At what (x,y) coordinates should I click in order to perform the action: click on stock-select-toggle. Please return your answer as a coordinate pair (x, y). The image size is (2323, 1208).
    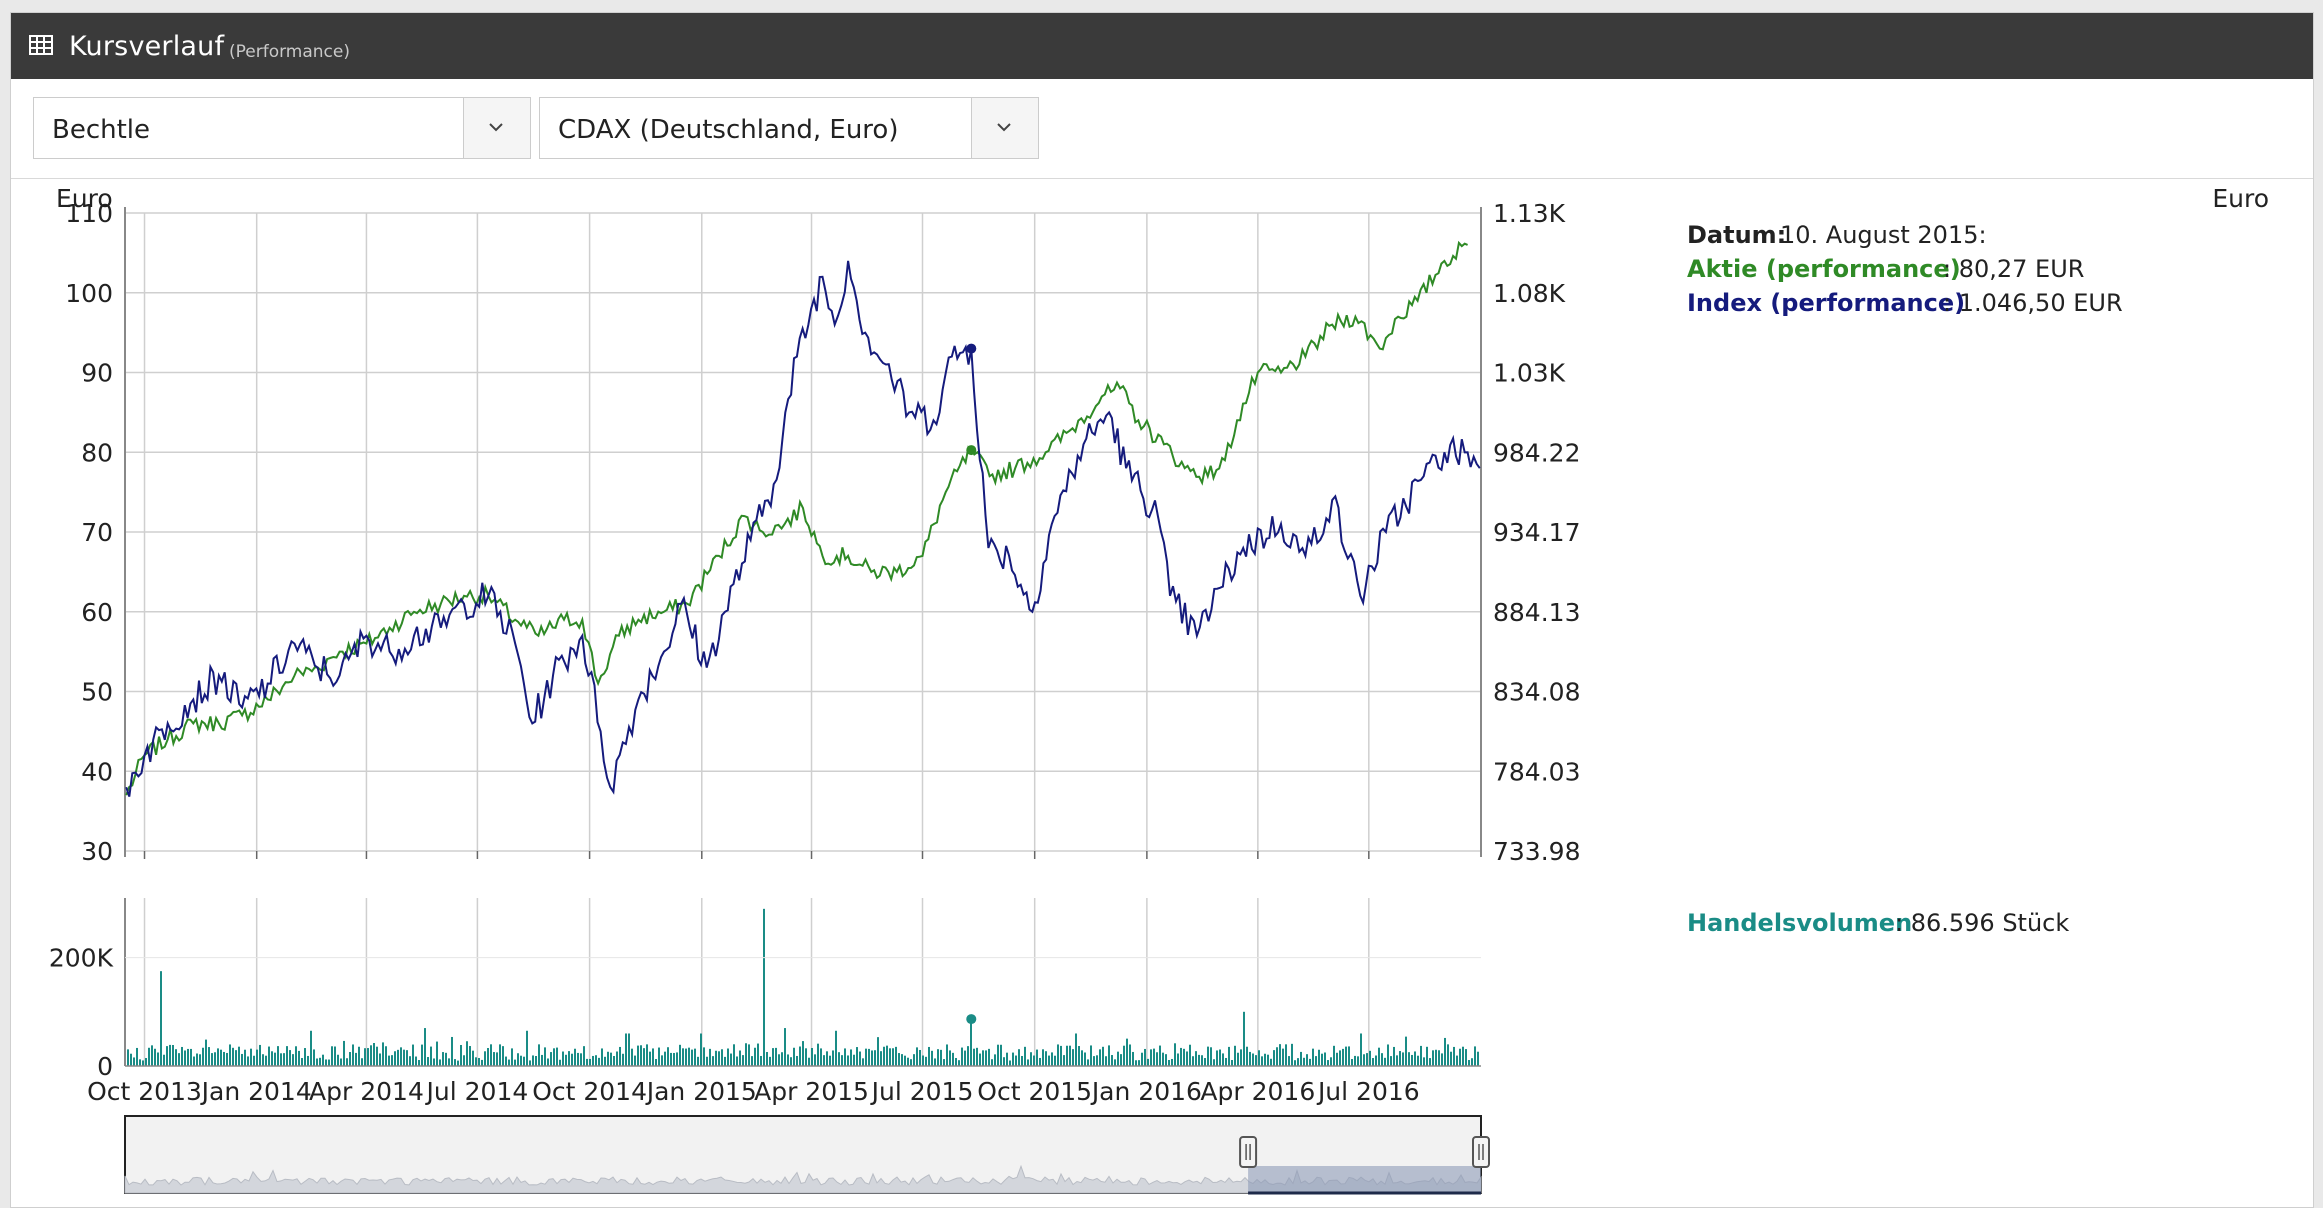
    Looking at the image, I should click on (496, 128).